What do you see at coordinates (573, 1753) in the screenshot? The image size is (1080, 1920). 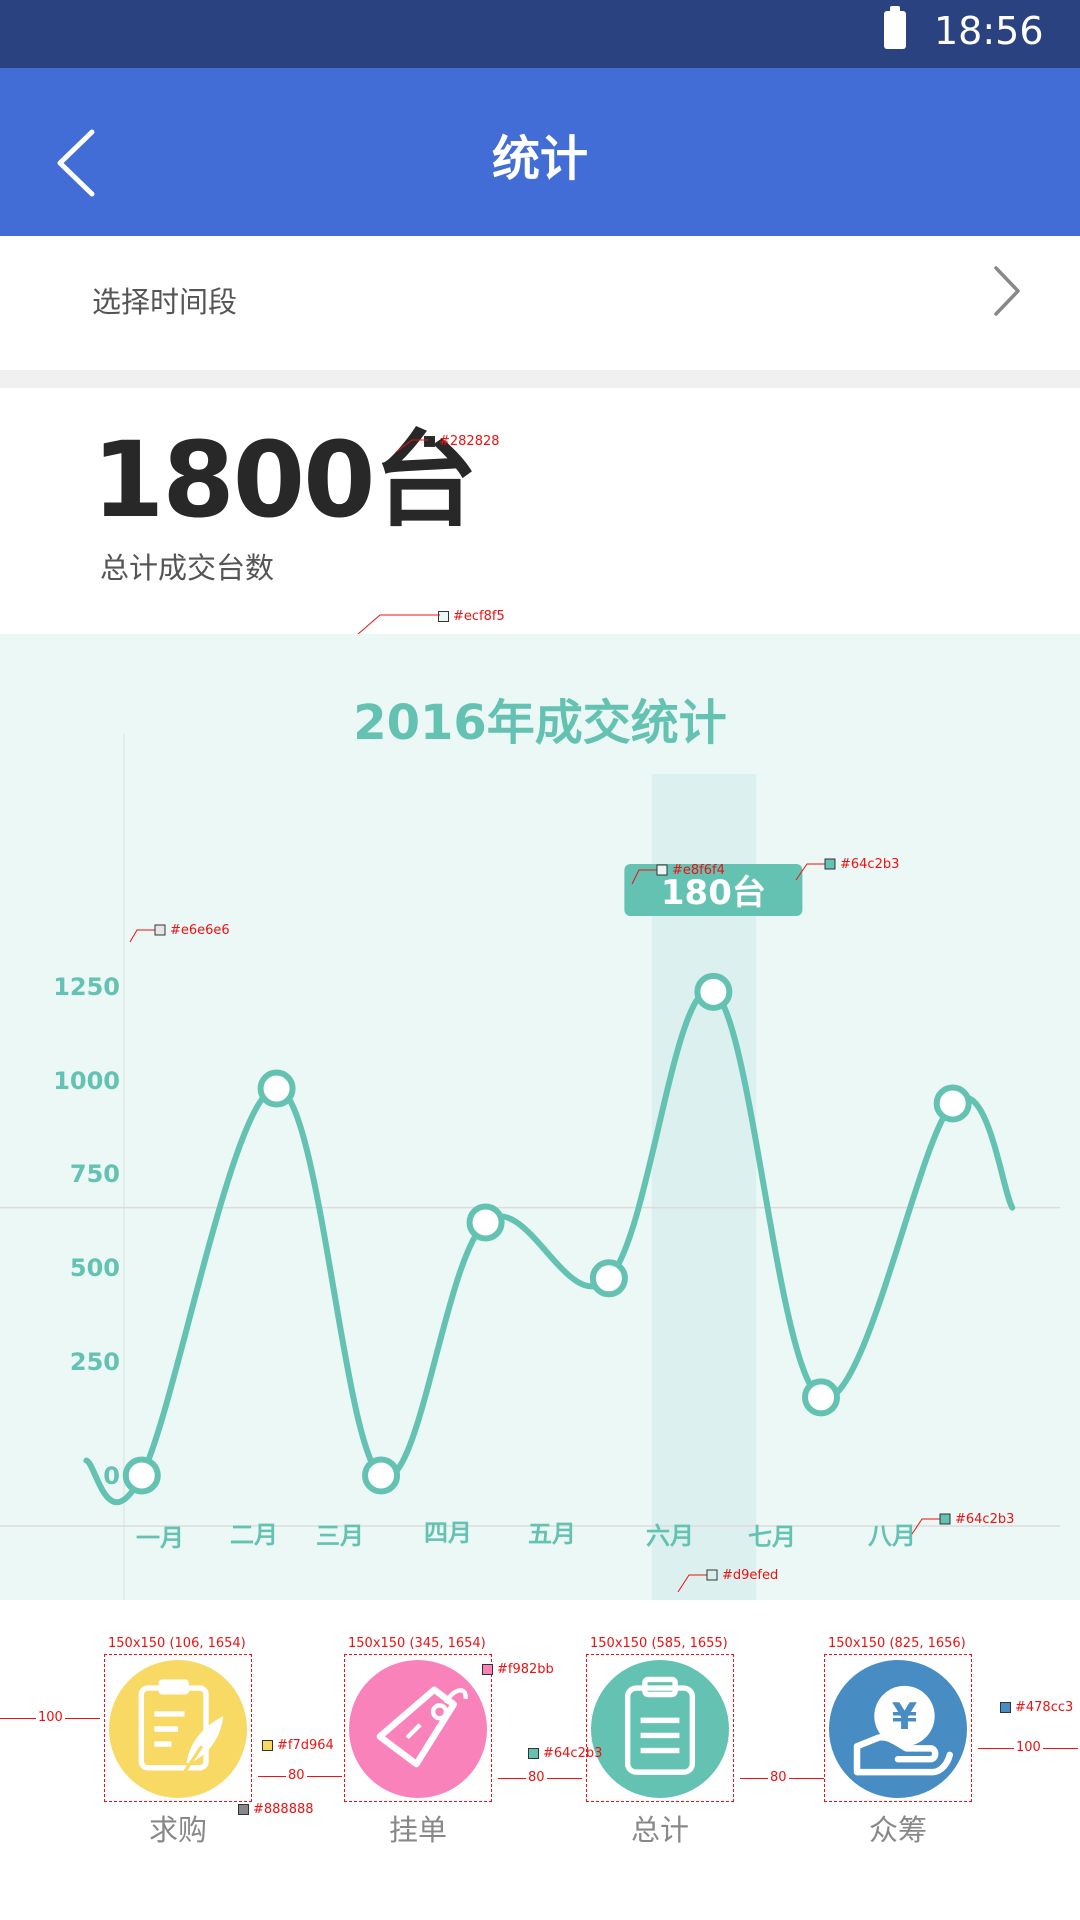 I see `annotation-color-label: #64c2b3` at bounding box center [573, 1753].